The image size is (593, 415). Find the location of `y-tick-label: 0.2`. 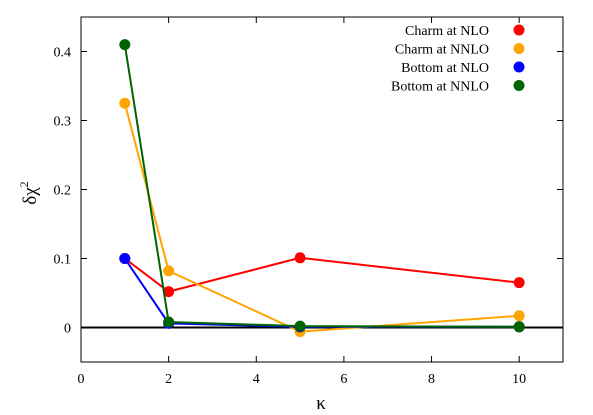

y-tick-label: 0.2 is located at coordinates (63, 191).